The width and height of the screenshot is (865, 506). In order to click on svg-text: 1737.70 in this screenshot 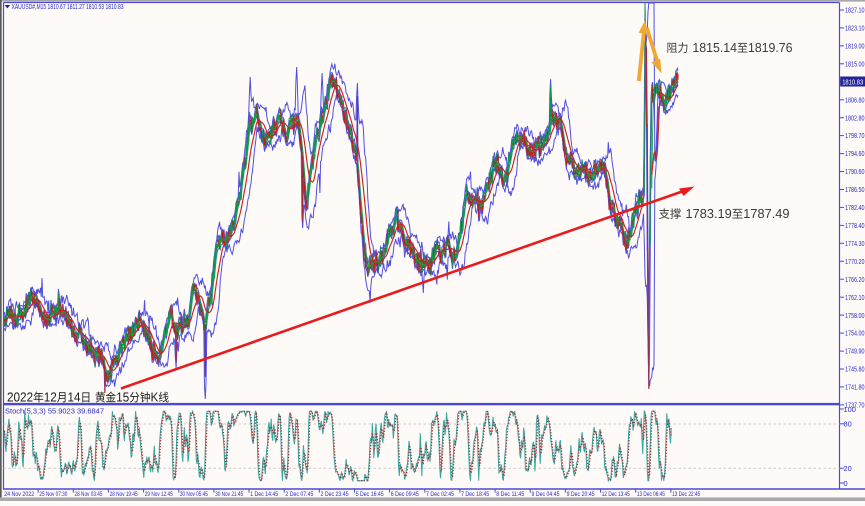, I will do `click(855, 405)`.